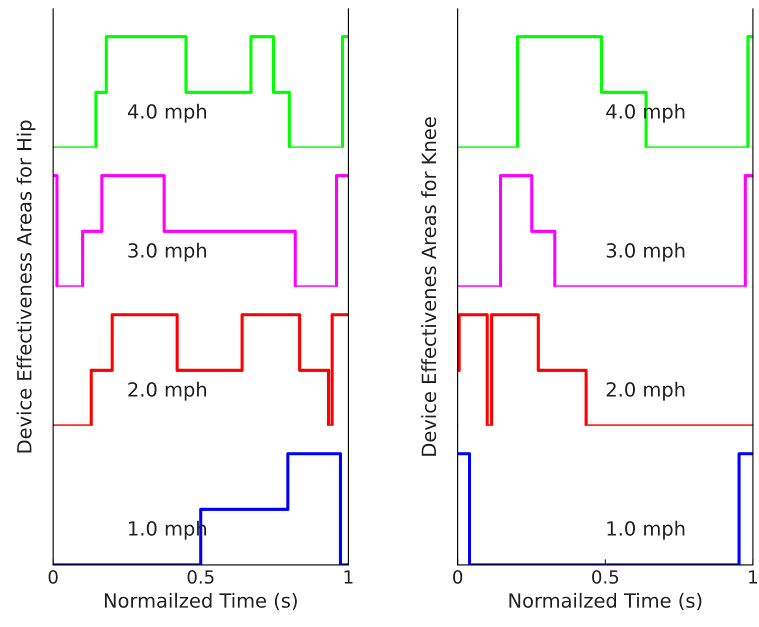  What do you see at coordinates (645, 530) in the screenshot?
I see `annotation: 1.0 mph` at bounding box center [645, 530].